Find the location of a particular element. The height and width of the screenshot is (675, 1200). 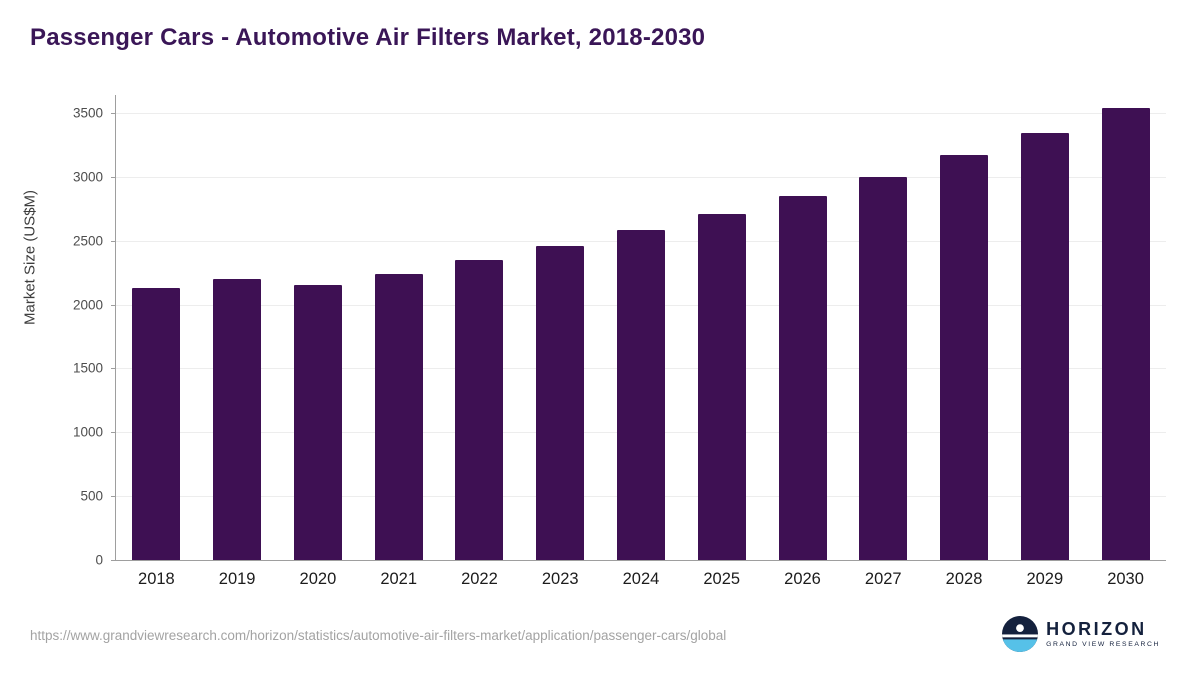

bar-2029 is located at coordinates (1044, 346).